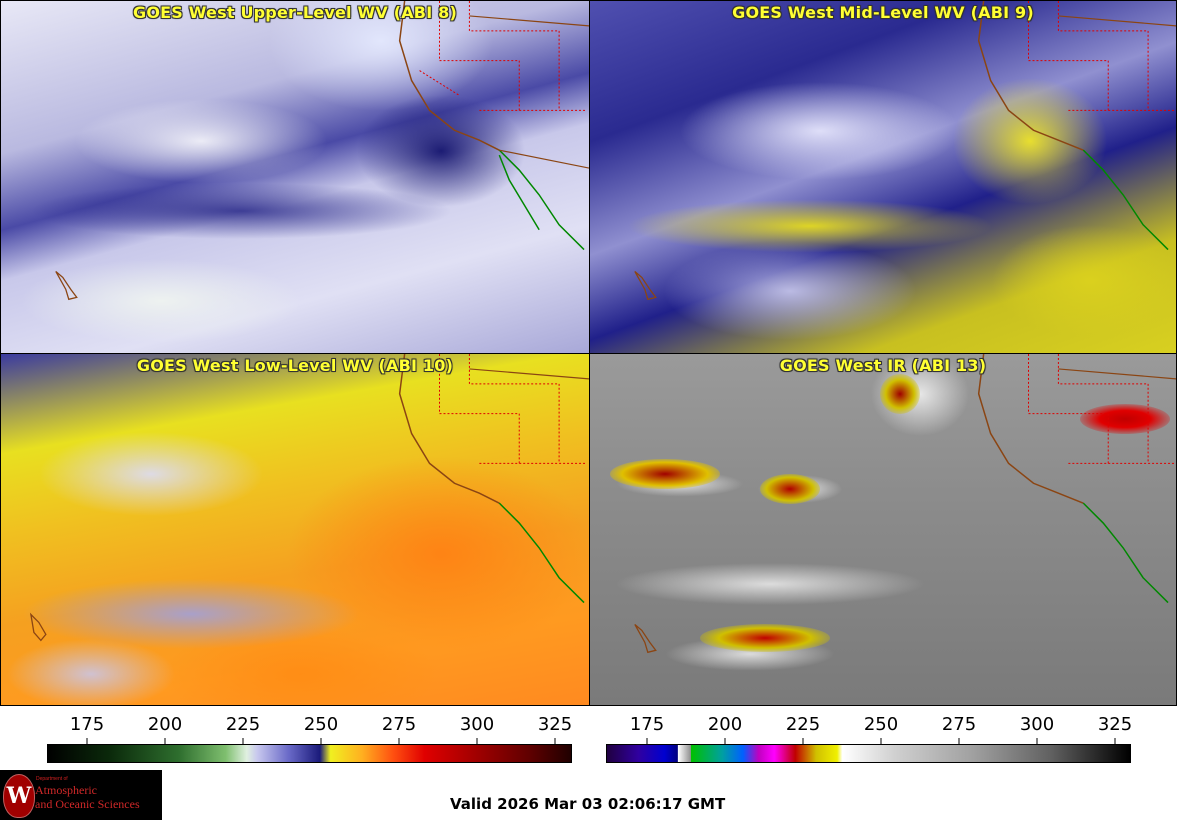 This screenshot has width=1177, height=820. I want to click on panel-title: GOES West IR (ABI 13), so click(883, 365).